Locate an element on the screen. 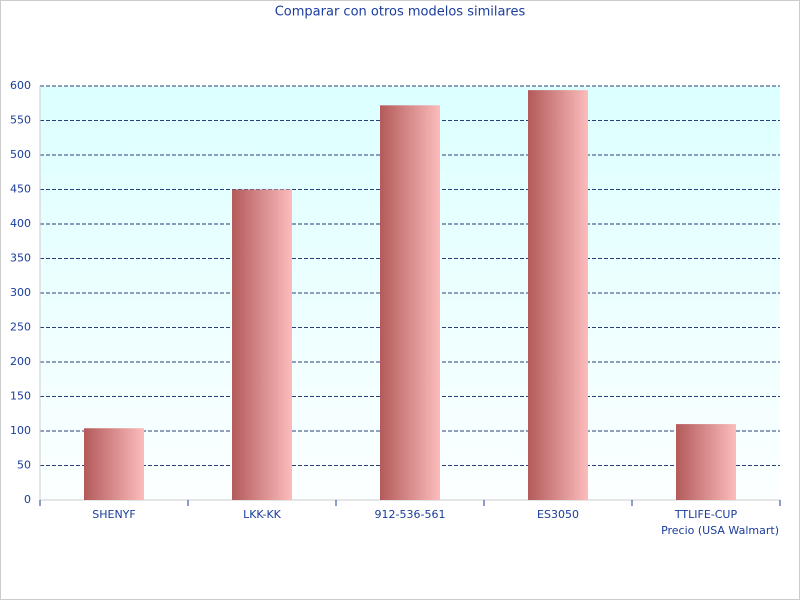 The image size is (800, 600). y-tick-label: 200 is located at coordinates (20, 361).